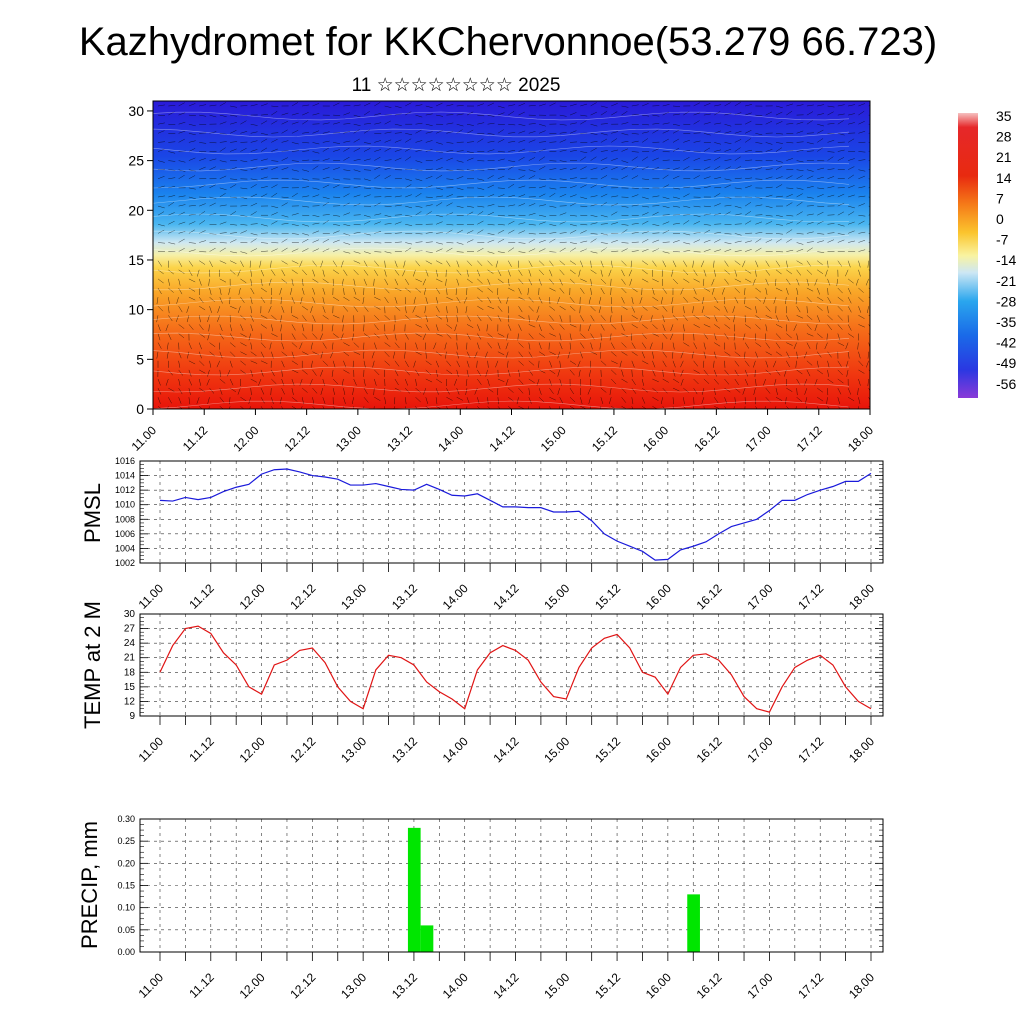  Describe the element at coordinates (1004, 157) in the screenshot. I see `colorbar-label: 21` at that location.